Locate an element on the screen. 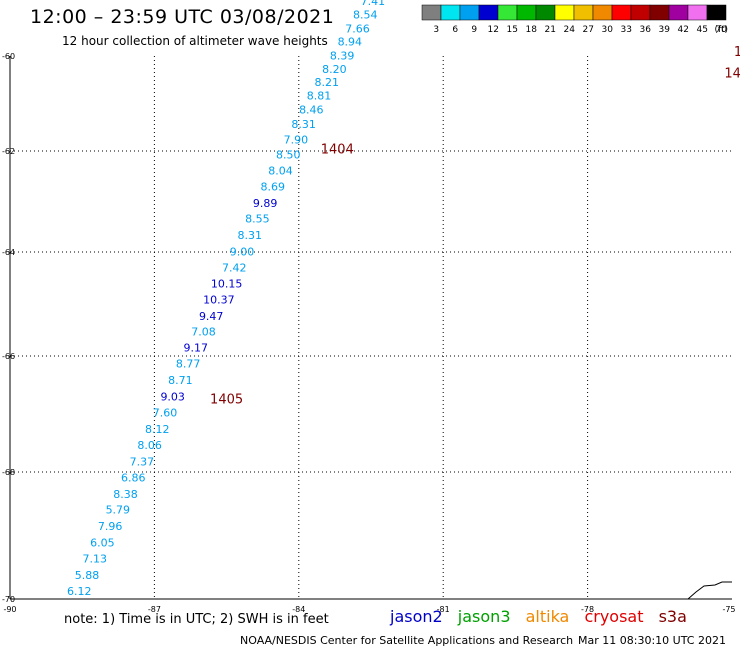 The height and width of the screenshot is (650, 740). colorbar-label: 30 is located at coordinates (608, 30).